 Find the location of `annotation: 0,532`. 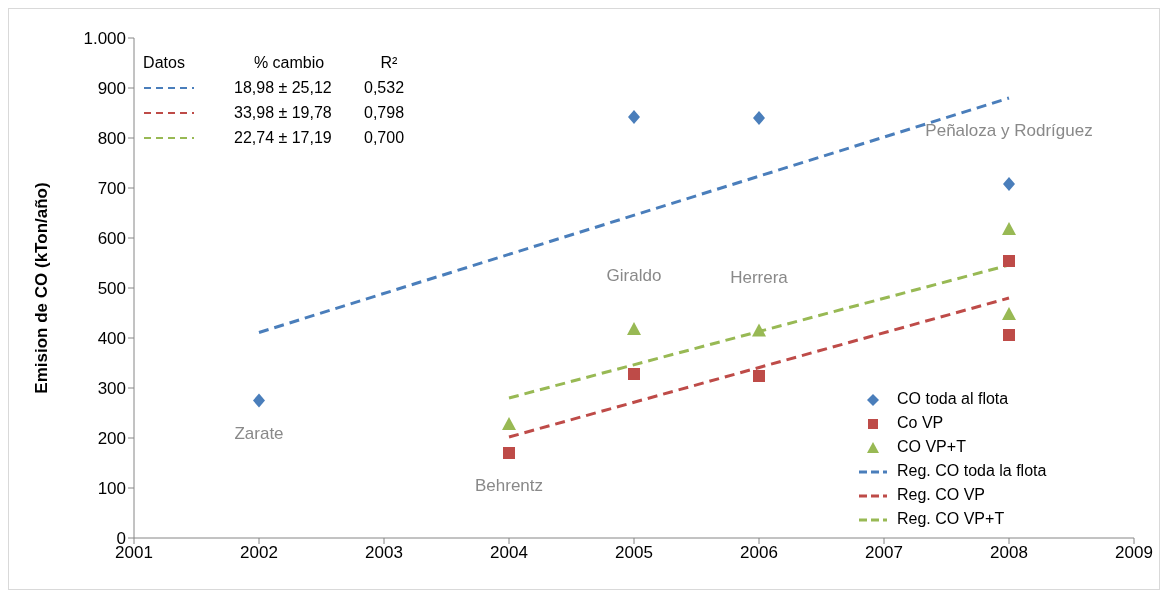

annotation: 0,532 is located at coordinates (384, 87).